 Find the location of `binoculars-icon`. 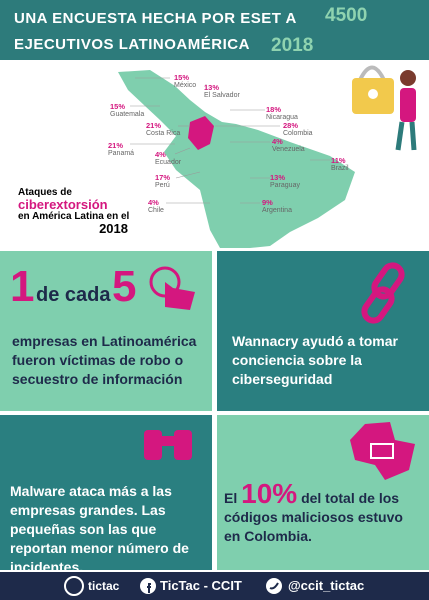

binoculars-icon is located at coordinates (168, 445).